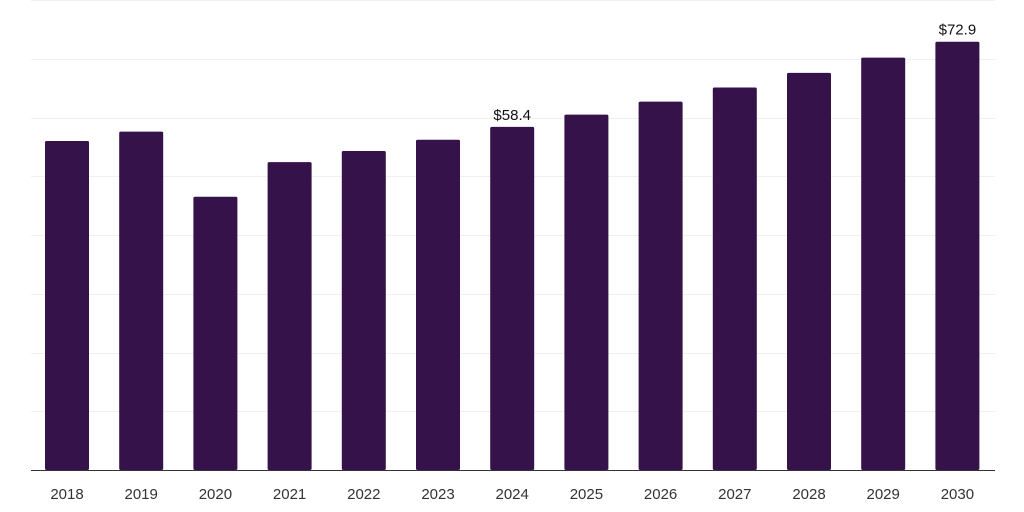 This screenshot has height=512, width=1024. What do you see at coordinates (957, 494) in the screenshot?
I see `x-tick-label-2030: 2030` at bounding box center [957, 494].